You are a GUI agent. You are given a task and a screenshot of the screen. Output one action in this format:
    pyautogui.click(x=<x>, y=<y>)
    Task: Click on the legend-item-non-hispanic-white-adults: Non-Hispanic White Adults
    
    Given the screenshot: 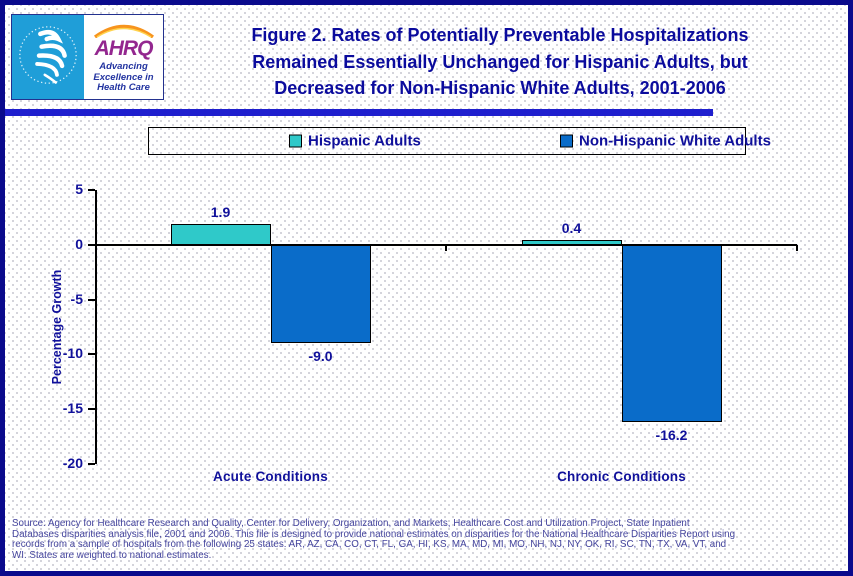 What is the action you would take?
    pyautogui.click(x=665, y=141)
    